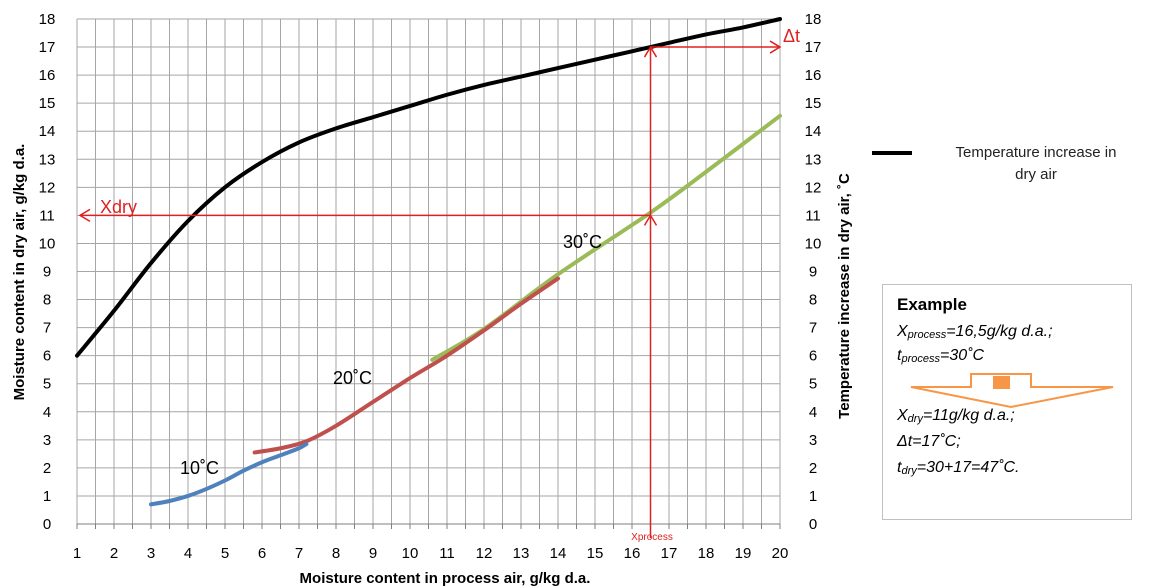 This screenshot has width=1150, height=588. Describe the element at coordinates (299, 553) in the screenshot. I see `x-tick-label: 7` at that location.